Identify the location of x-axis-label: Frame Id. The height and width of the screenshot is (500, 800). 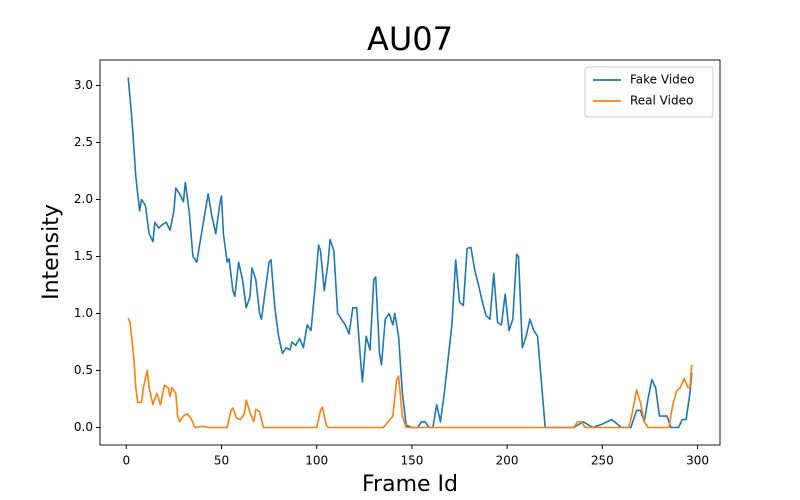
(410, 484).